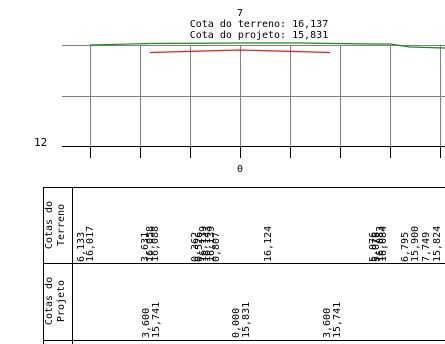 This screenshot has height=344, width=445. I want to click on terrain-value: 16,084, so click(383, 244).